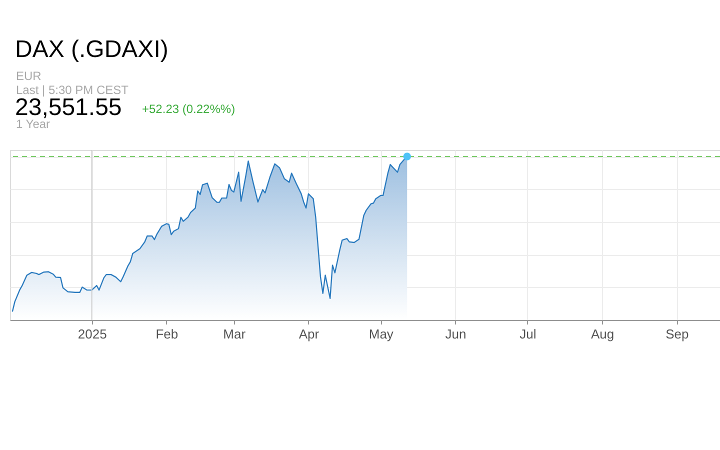 This screenshot has height=450, width=720. Describe the element at coordinates (309, 334) in the screenshot. I see `x-tick-label: Apr` at that location.